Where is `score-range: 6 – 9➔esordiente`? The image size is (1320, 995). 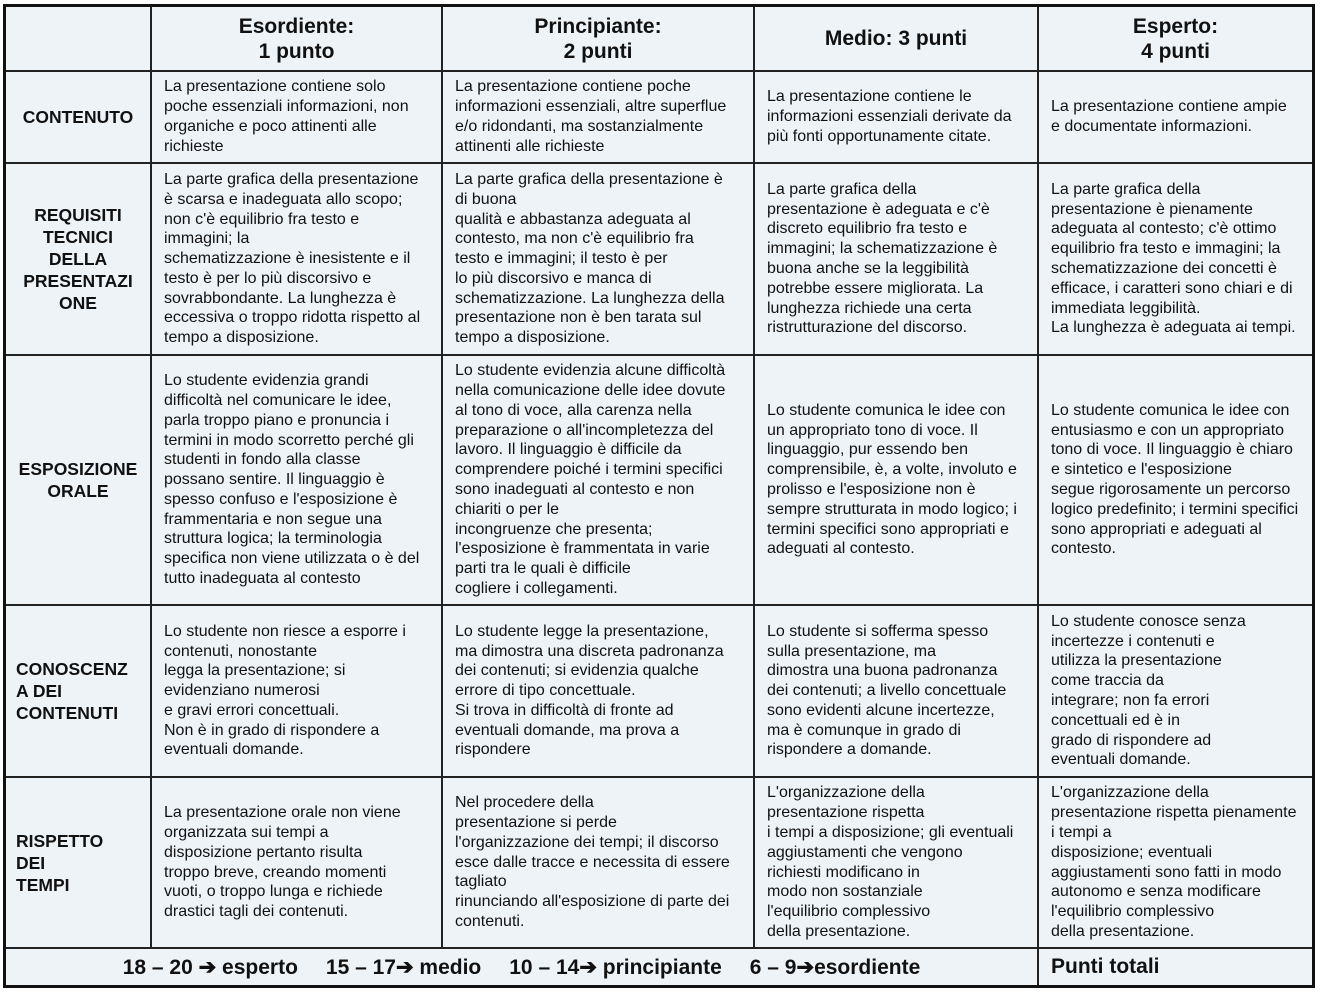 score-range: 6 – 9➔esordiente is located at coordinates (835, 967).